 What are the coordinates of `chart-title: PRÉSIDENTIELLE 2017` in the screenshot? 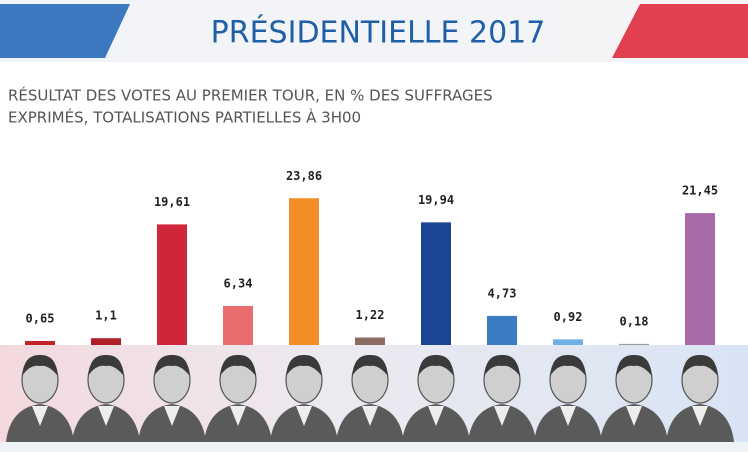 It's located at (378, 33).